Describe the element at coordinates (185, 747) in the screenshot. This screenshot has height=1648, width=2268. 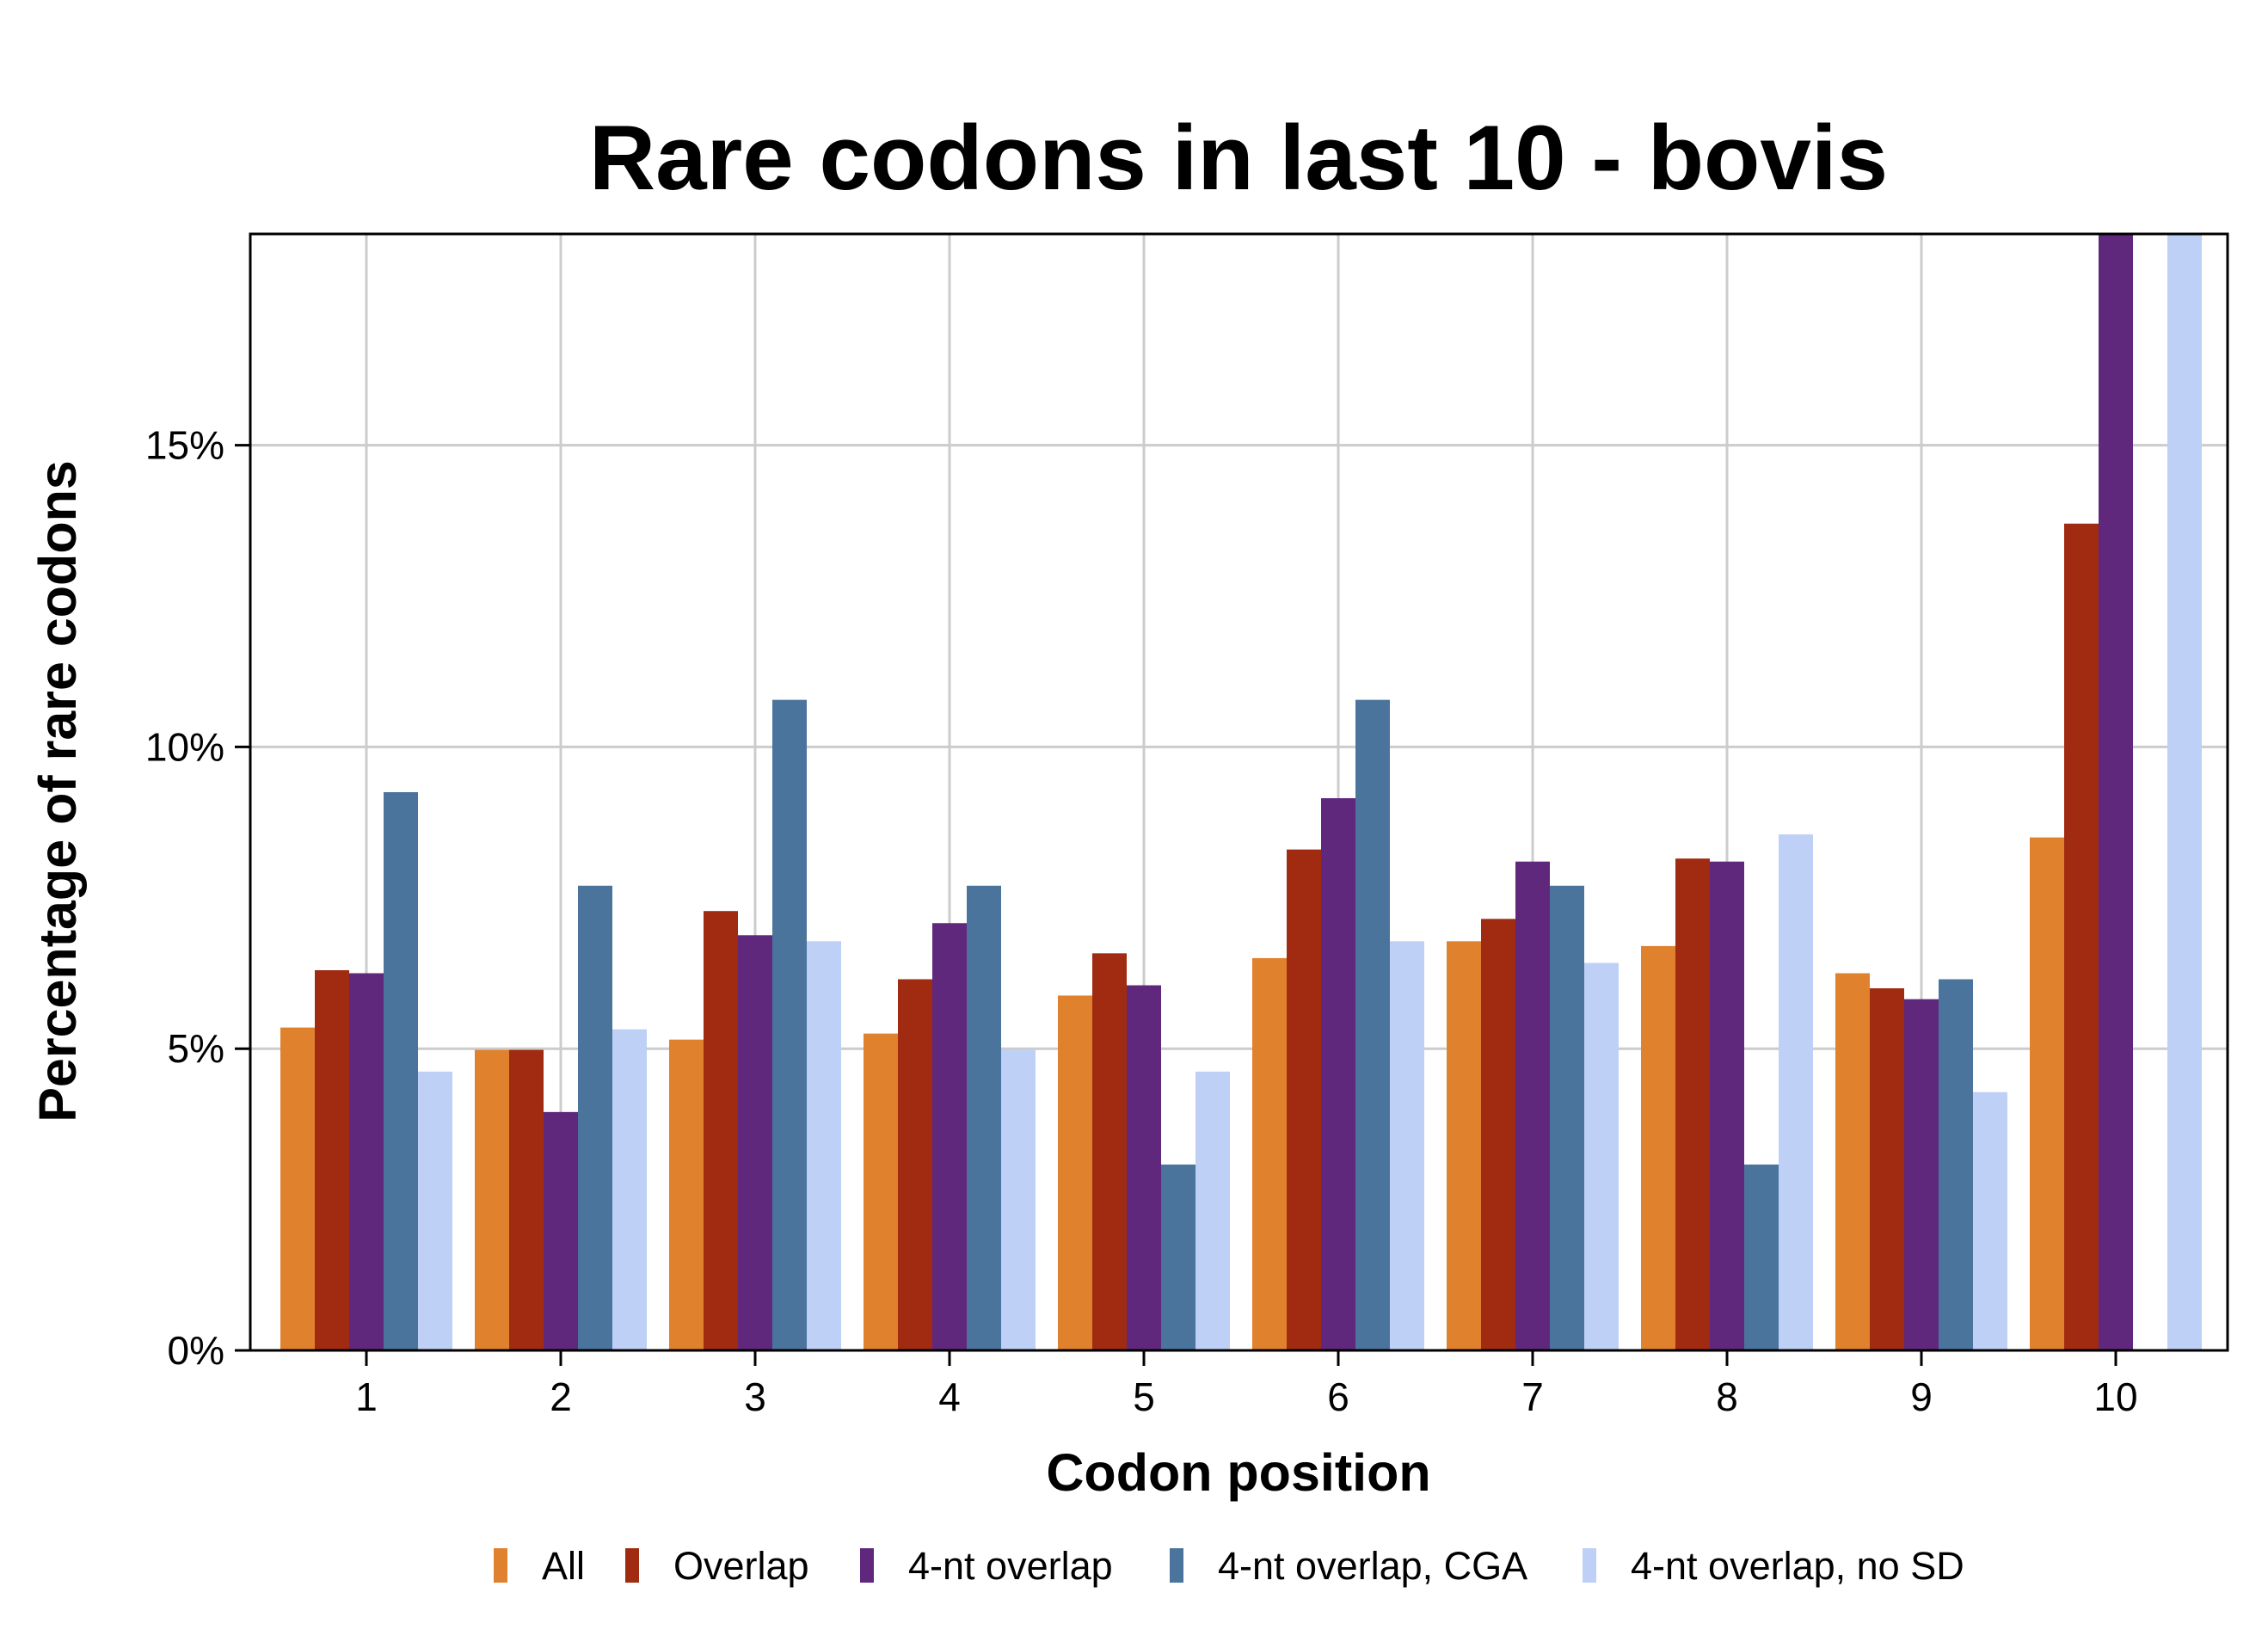
I see `y-tick-label: 10%` at that location.